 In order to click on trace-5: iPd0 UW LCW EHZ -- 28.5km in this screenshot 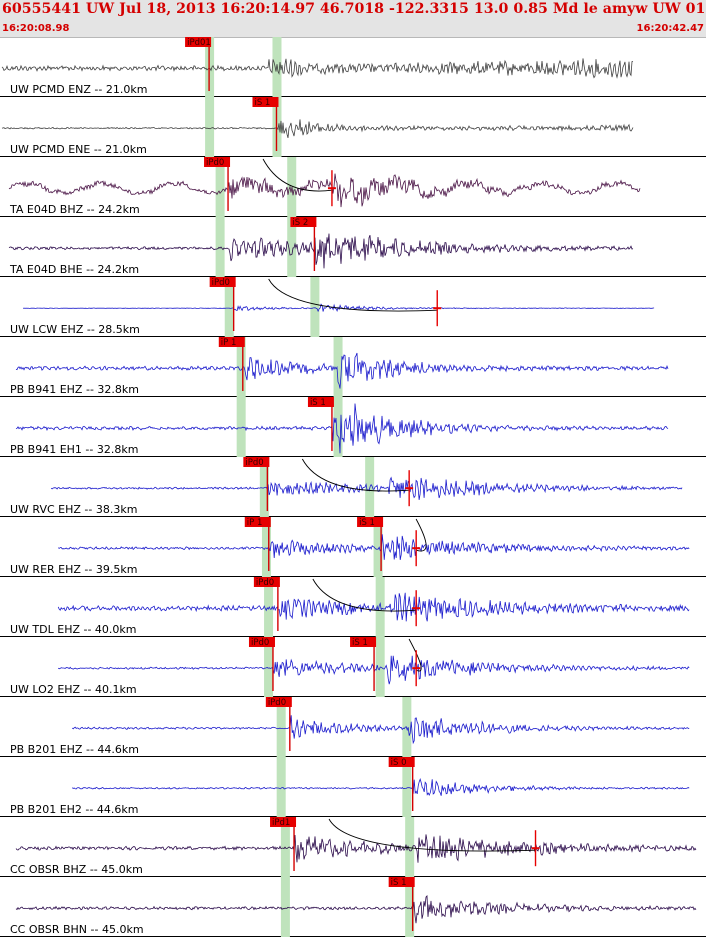, I will do `click(353, 307)`.